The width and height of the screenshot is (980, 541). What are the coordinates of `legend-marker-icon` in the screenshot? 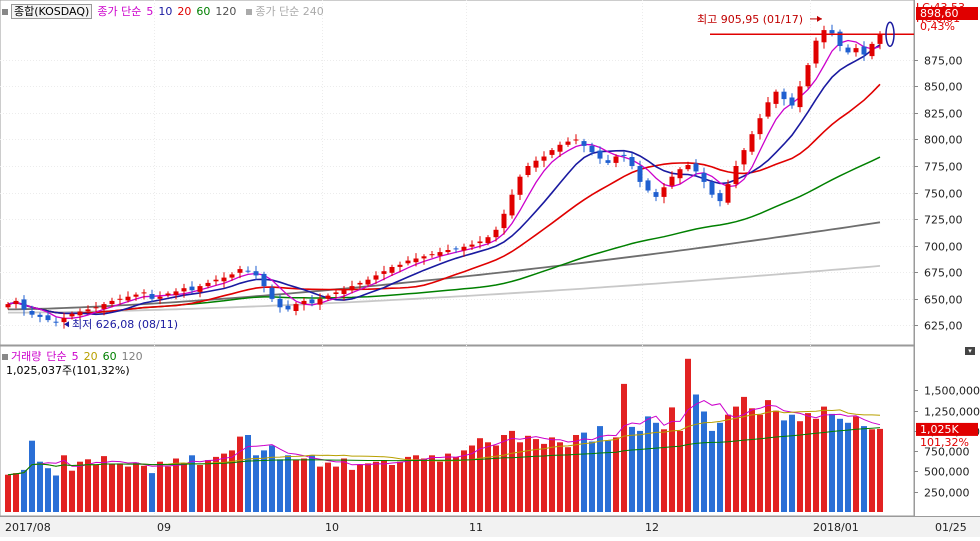 It's located at (5, 12).